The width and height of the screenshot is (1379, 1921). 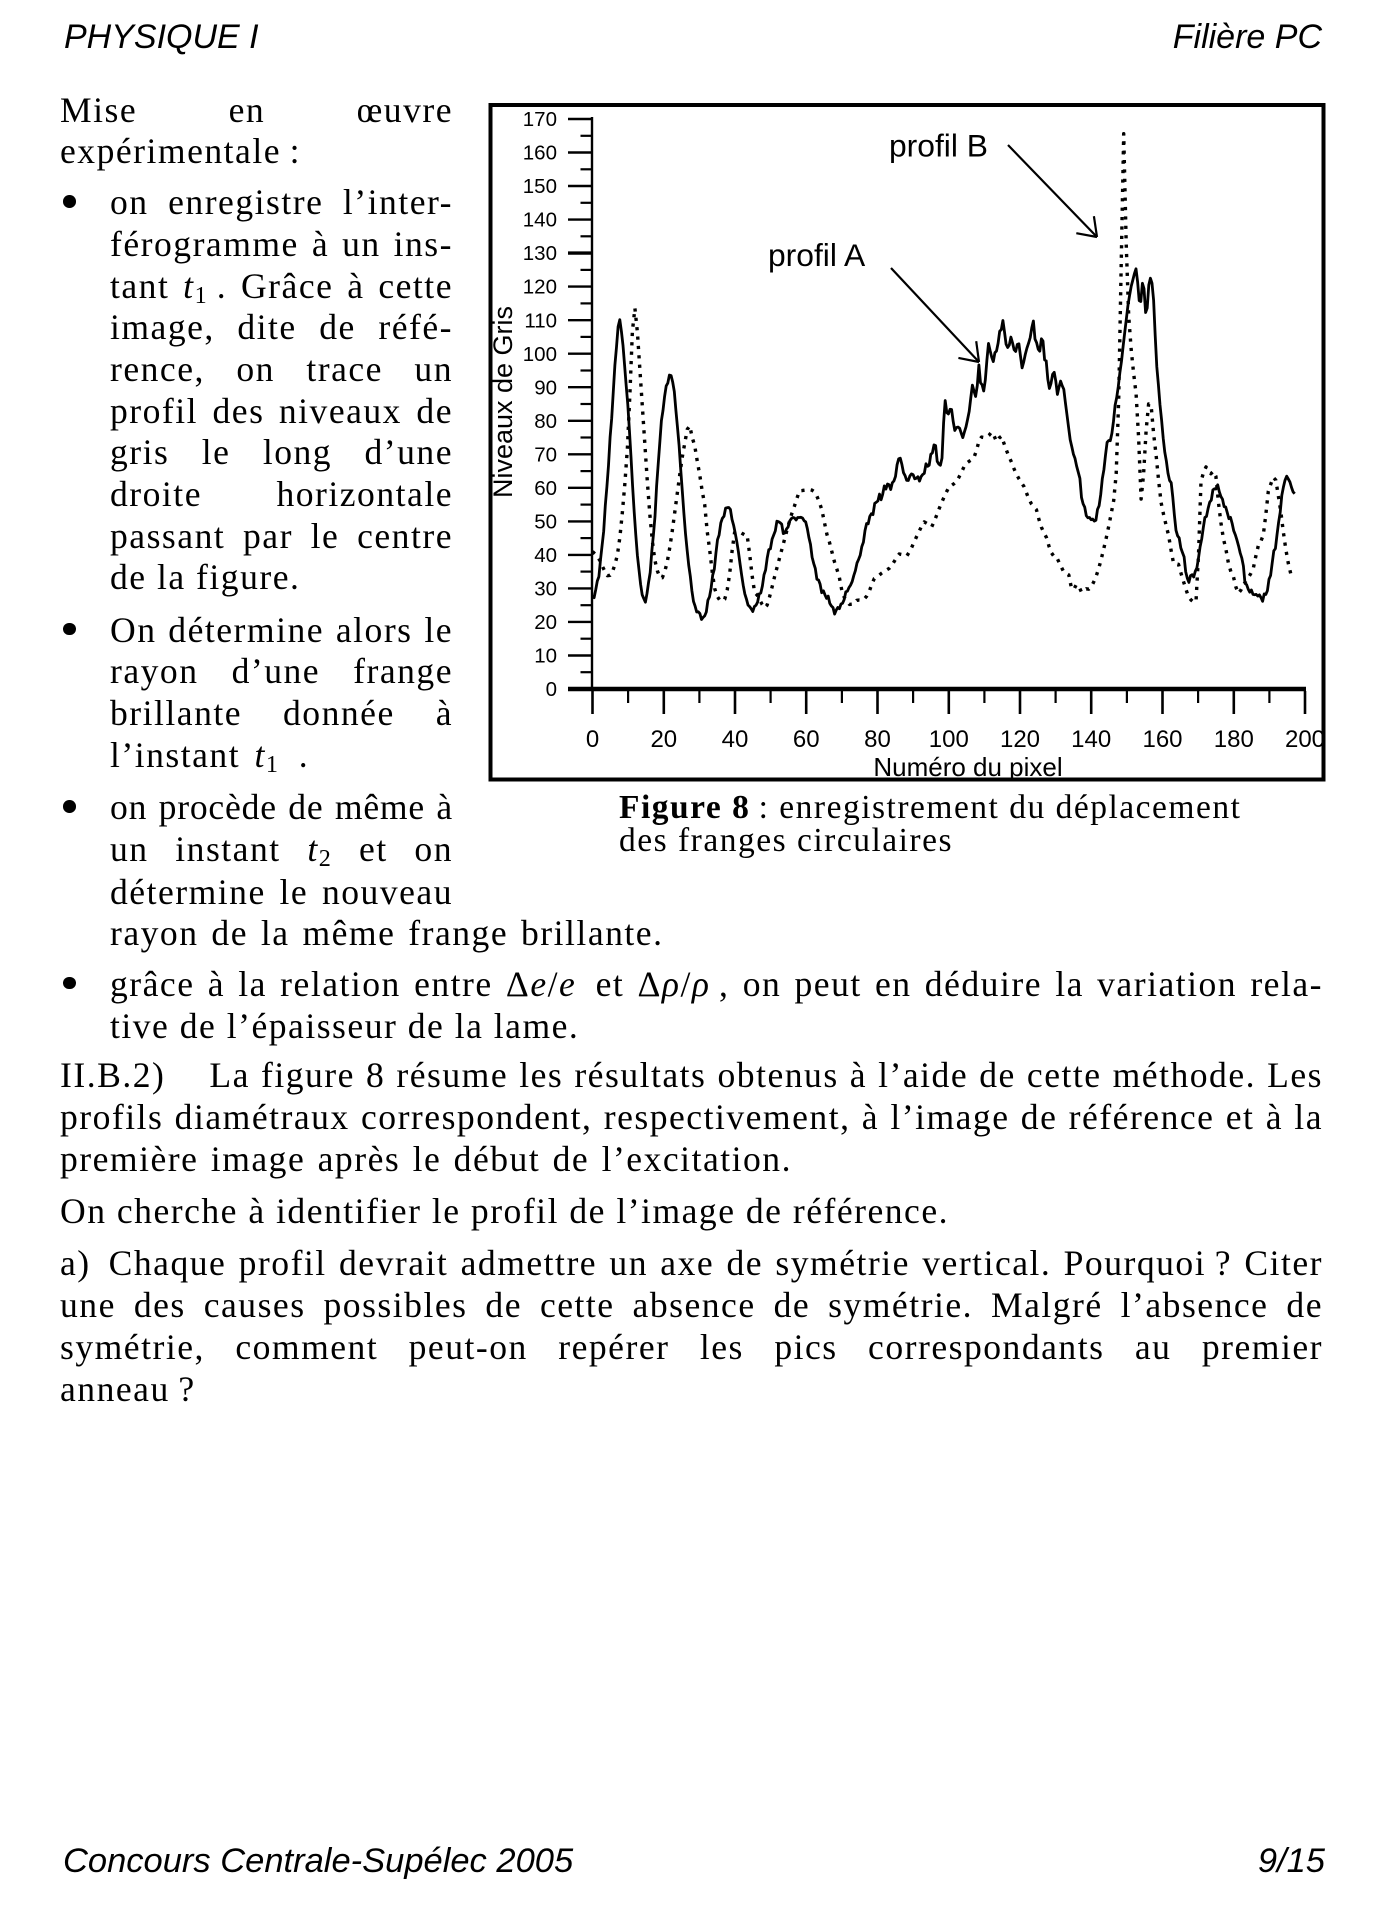 I want to click on svg-text: 50, so click(x=545, y=521).